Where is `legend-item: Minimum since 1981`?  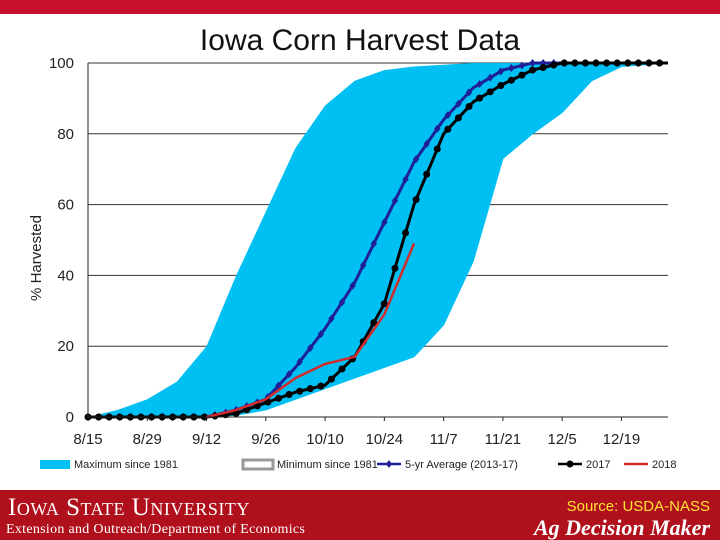
legend-item: Minimum since 1981 is located at coordinates (309, 464).